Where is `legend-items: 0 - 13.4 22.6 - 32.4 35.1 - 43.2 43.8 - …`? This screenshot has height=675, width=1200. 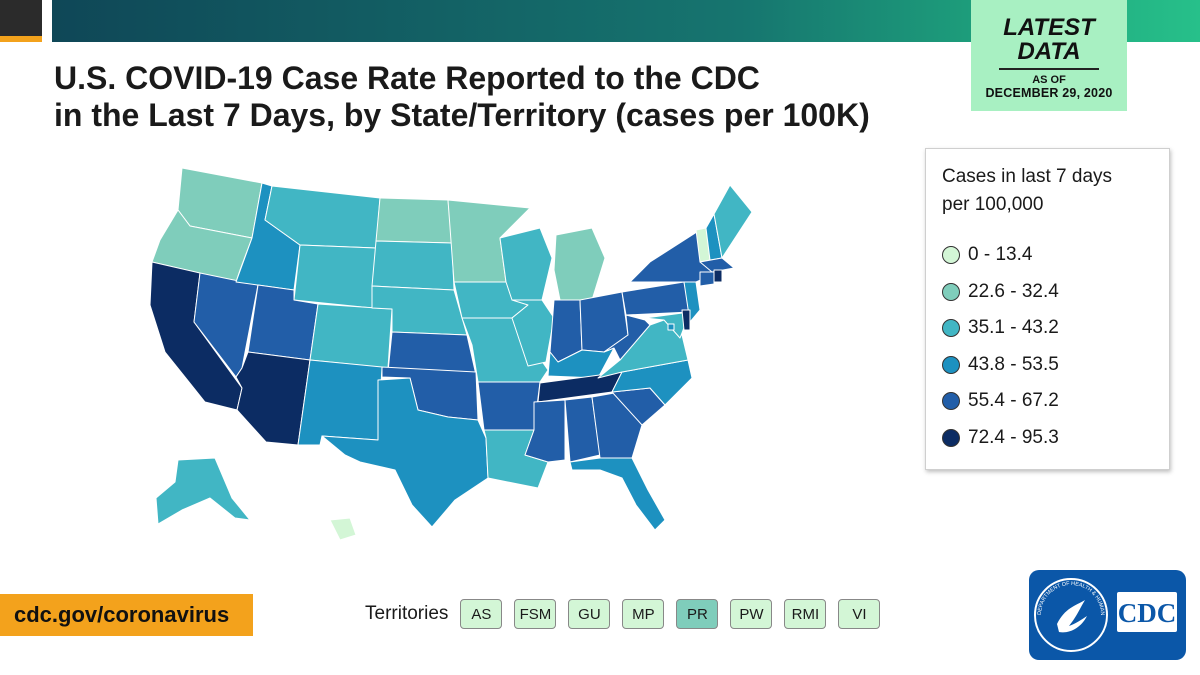
legend-items: 0 - 13.4 22.6 - 32.4 35.1 - 43.2 43.8 - … is located at coordinates (1055, 346).